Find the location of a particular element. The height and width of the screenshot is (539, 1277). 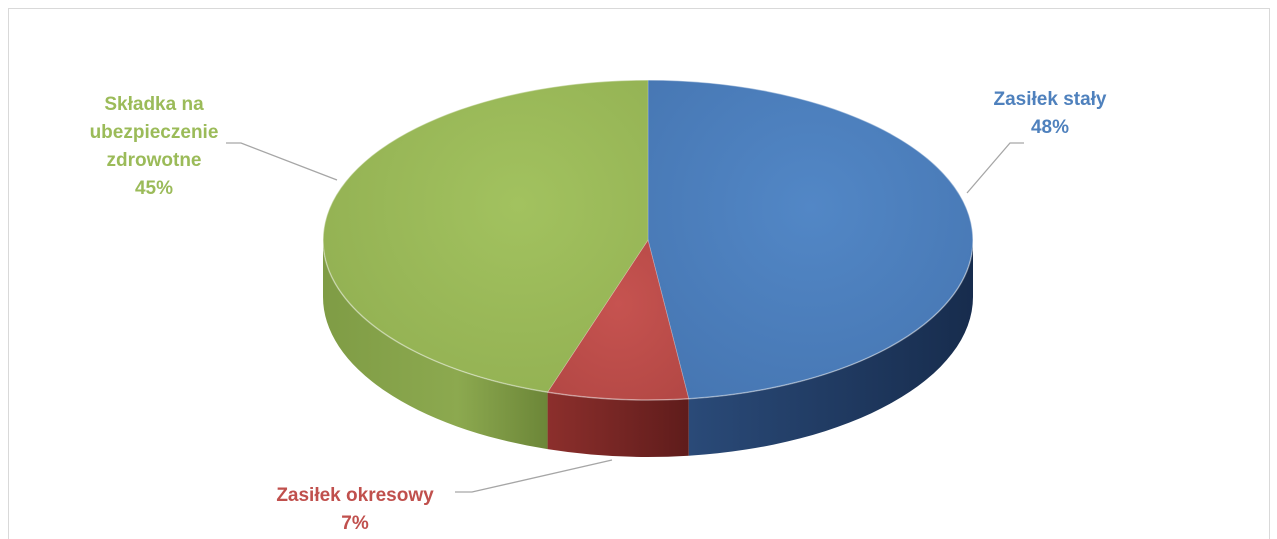

pie-side-skladka is located at coordinates (435, 345).